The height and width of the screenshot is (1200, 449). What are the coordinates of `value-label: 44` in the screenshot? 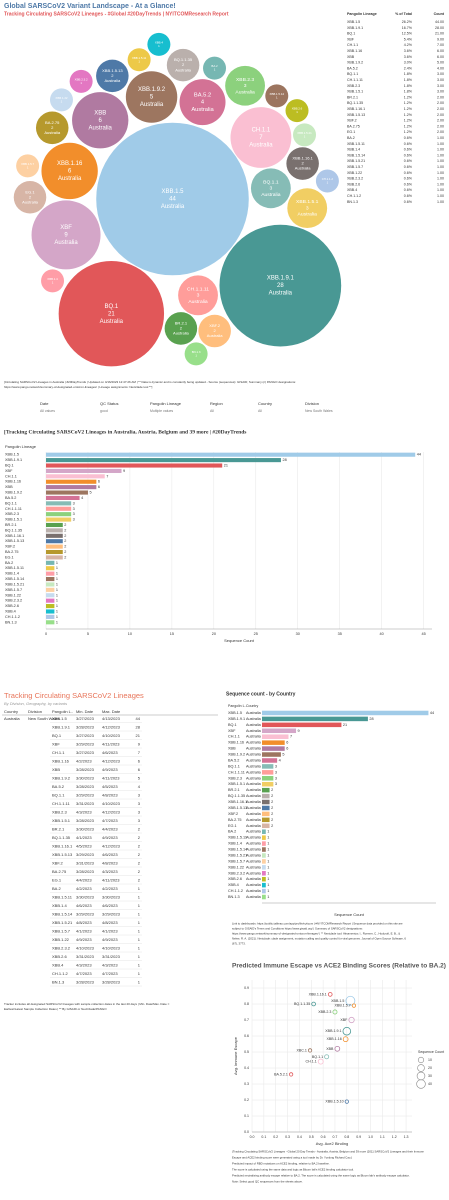 It's located at (419, 455).